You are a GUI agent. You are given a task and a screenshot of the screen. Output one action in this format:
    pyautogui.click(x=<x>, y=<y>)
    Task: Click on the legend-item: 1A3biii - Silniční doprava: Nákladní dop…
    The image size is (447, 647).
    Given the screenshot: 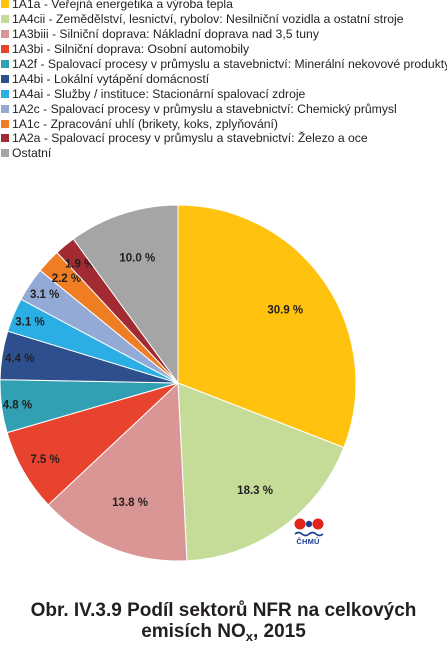 What is the action you would take?
    pyautogui.click(x=223, y=34)
    